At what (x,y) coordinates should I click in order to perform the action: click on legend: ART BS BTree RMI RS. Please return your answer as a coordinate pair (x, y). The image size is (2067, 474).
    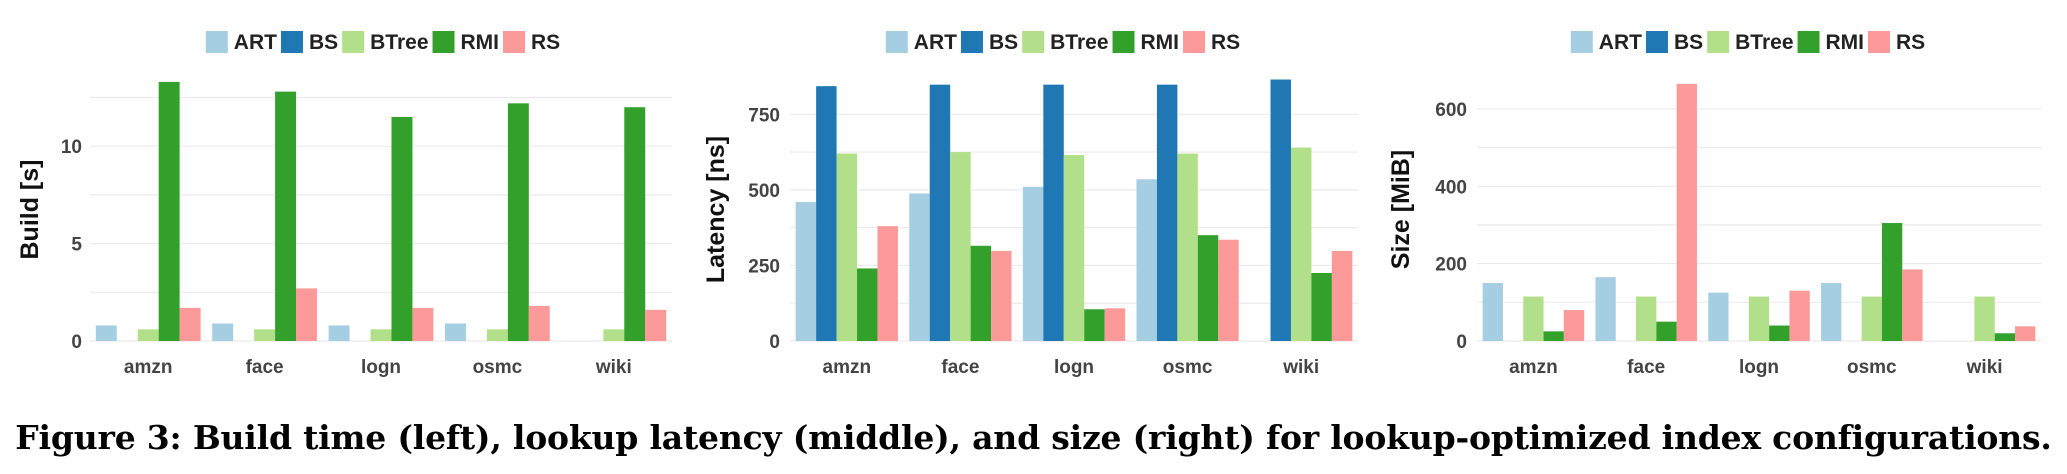
    Looking at the image, I should click on (382, 42).